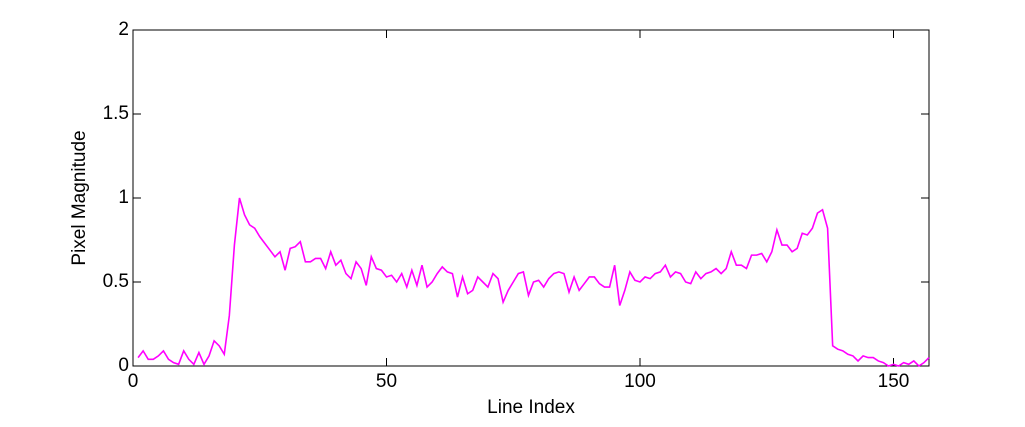 Image resolution: width=1025 pixels, height=427 pixels. Describe the element at coordinates (116, 281) in the screenshot. I see `y-tick-label: 0.5` at that location.